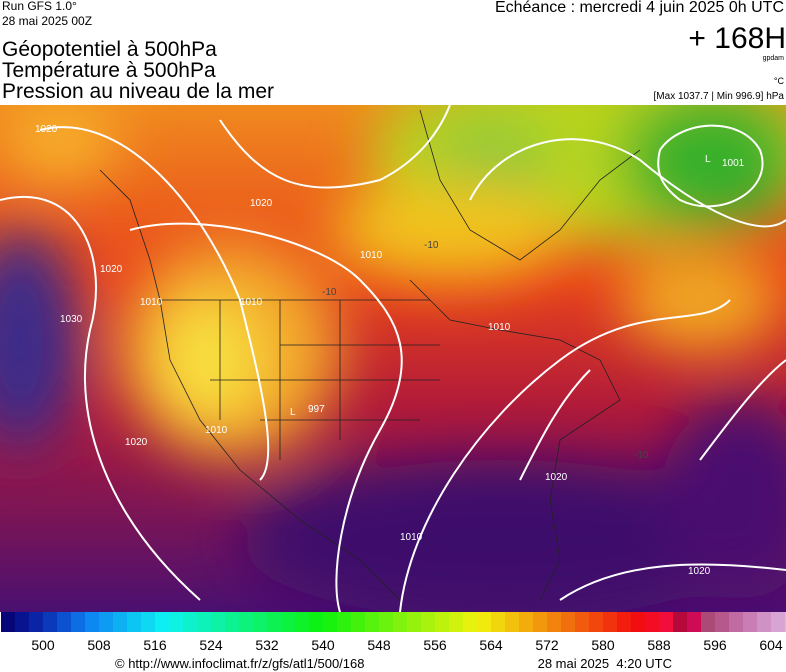 This screenshot has height=672, width=786. Describe the element at coordinates (71, 319) in the screenshot. I see `map-label: 1030` at that location.